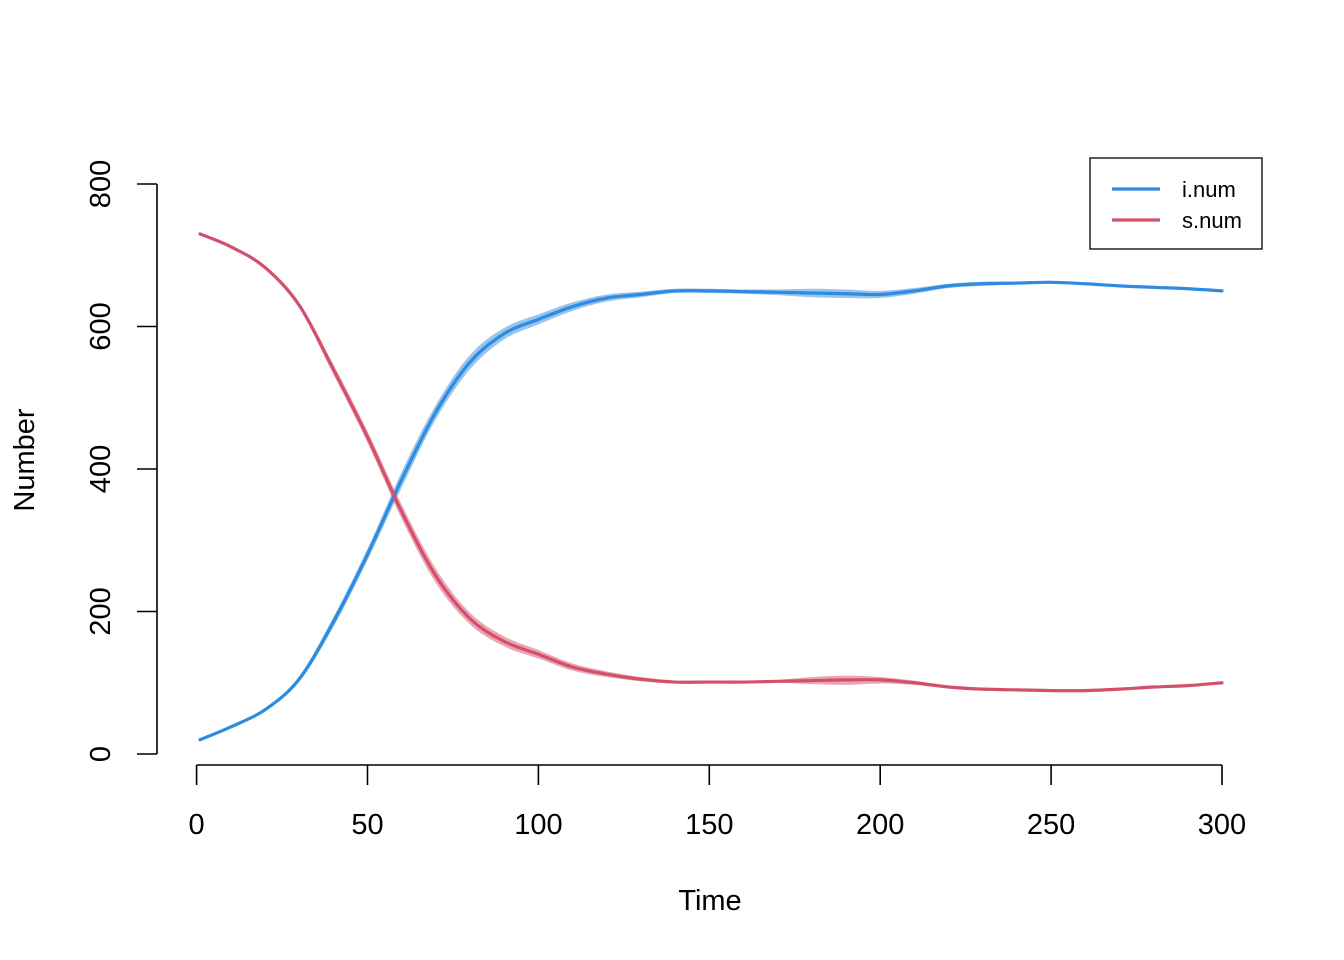  I want to click on x-tick-label: 0, so click(197, 825).